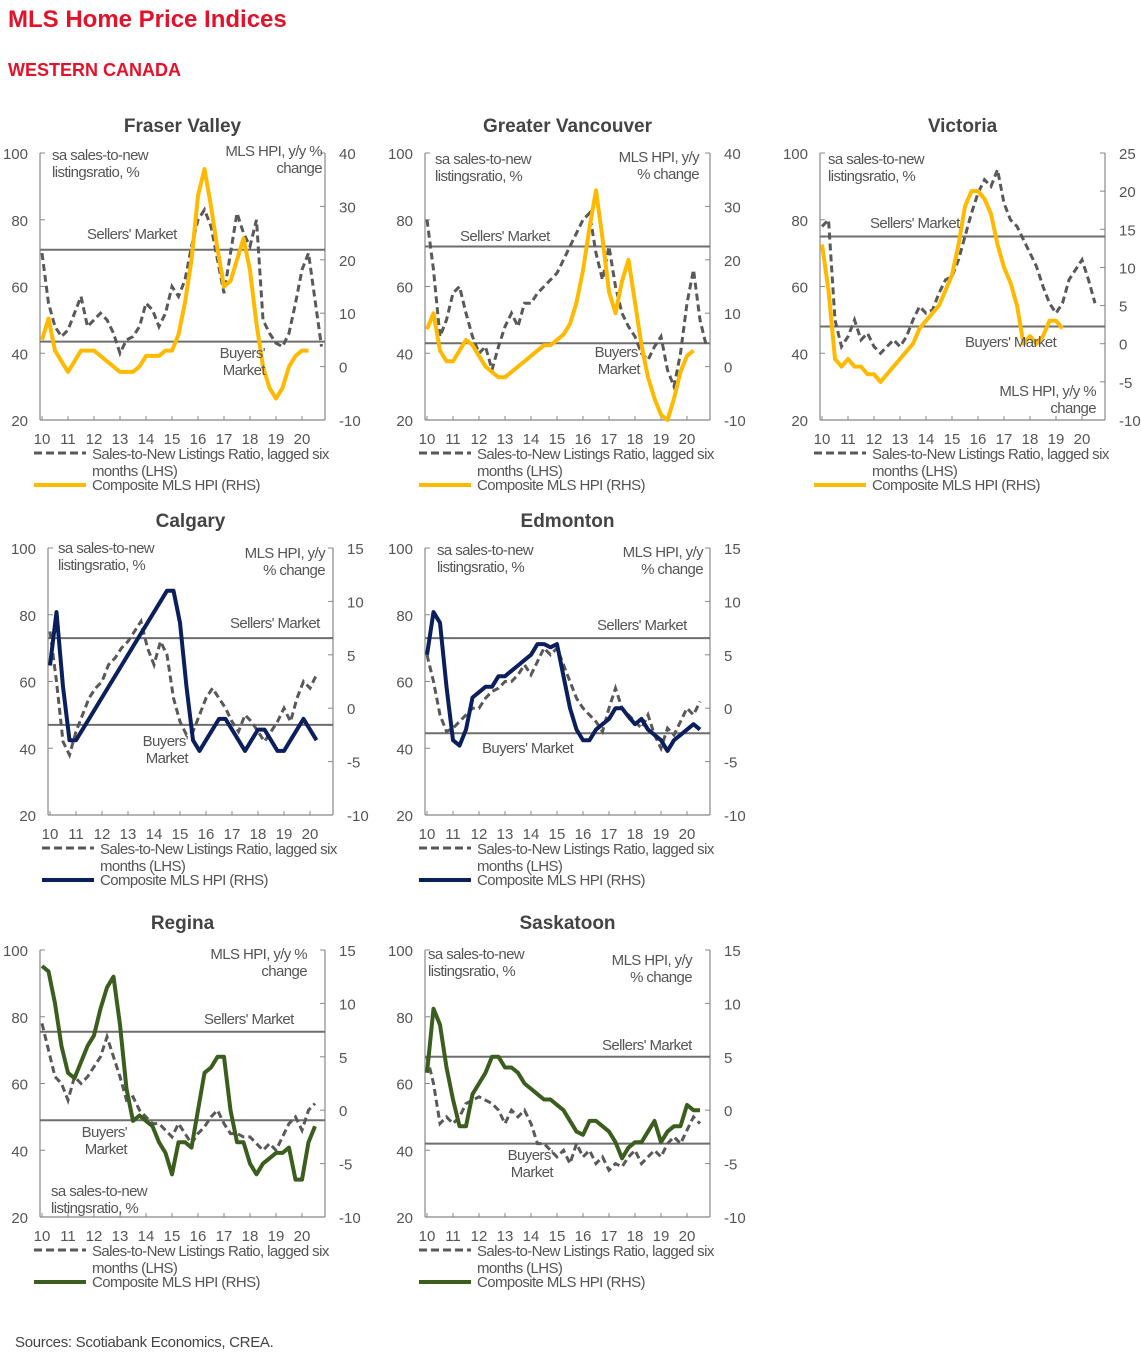 The width and height of the screenshot is (1141, 1355). Describe the element at coordinates (567, 923) in the screenshot. I see `chart-title: Saskatoon` at that location.